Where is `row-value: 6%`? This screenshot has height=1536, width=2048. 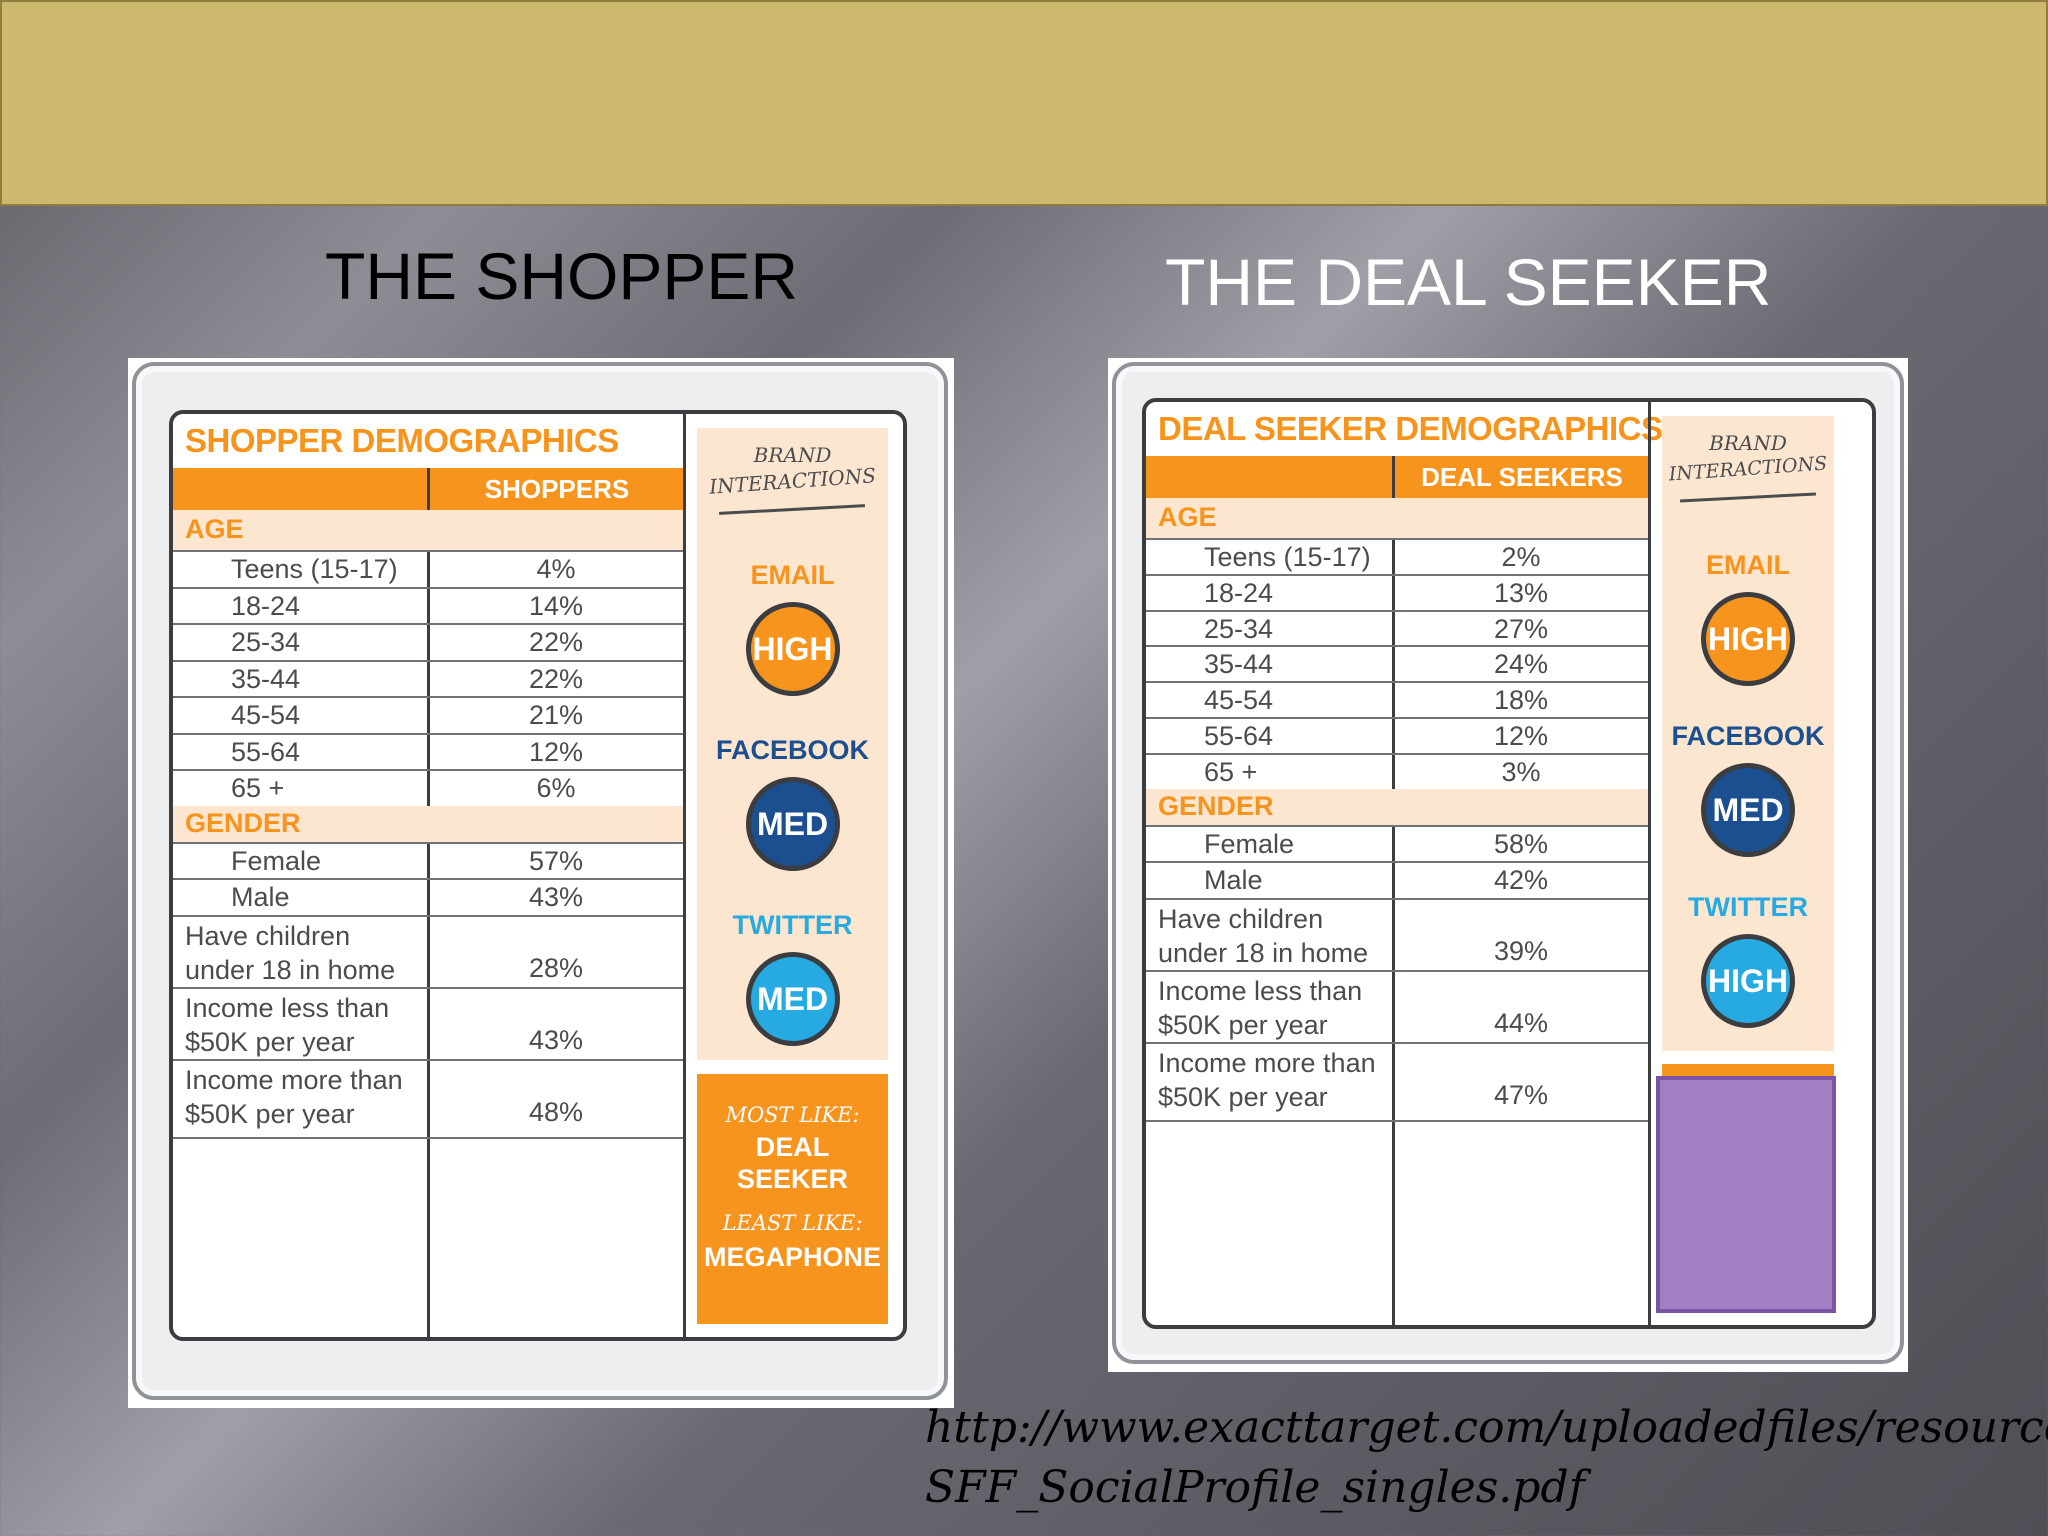
row-value: 6% is located at coordinates (556, 788).